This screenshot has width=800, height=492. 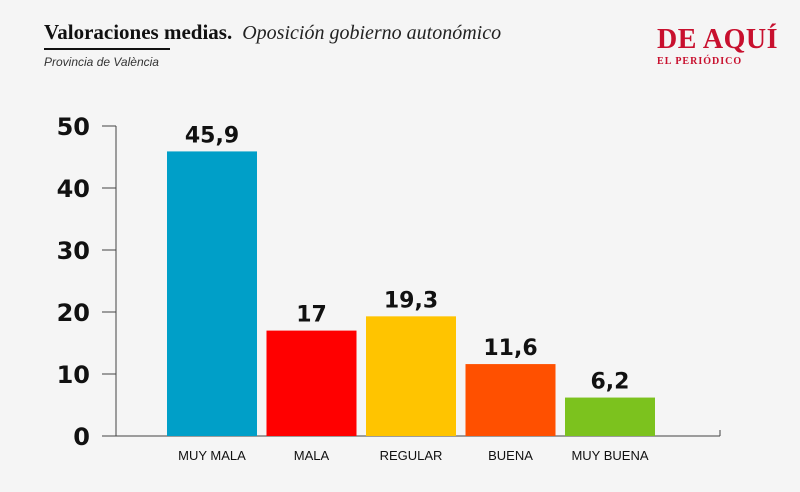 What do you see at coordinates (312, 455) in the screenshot?
I see `category-label: MALA` at bounding box center [312, 455].